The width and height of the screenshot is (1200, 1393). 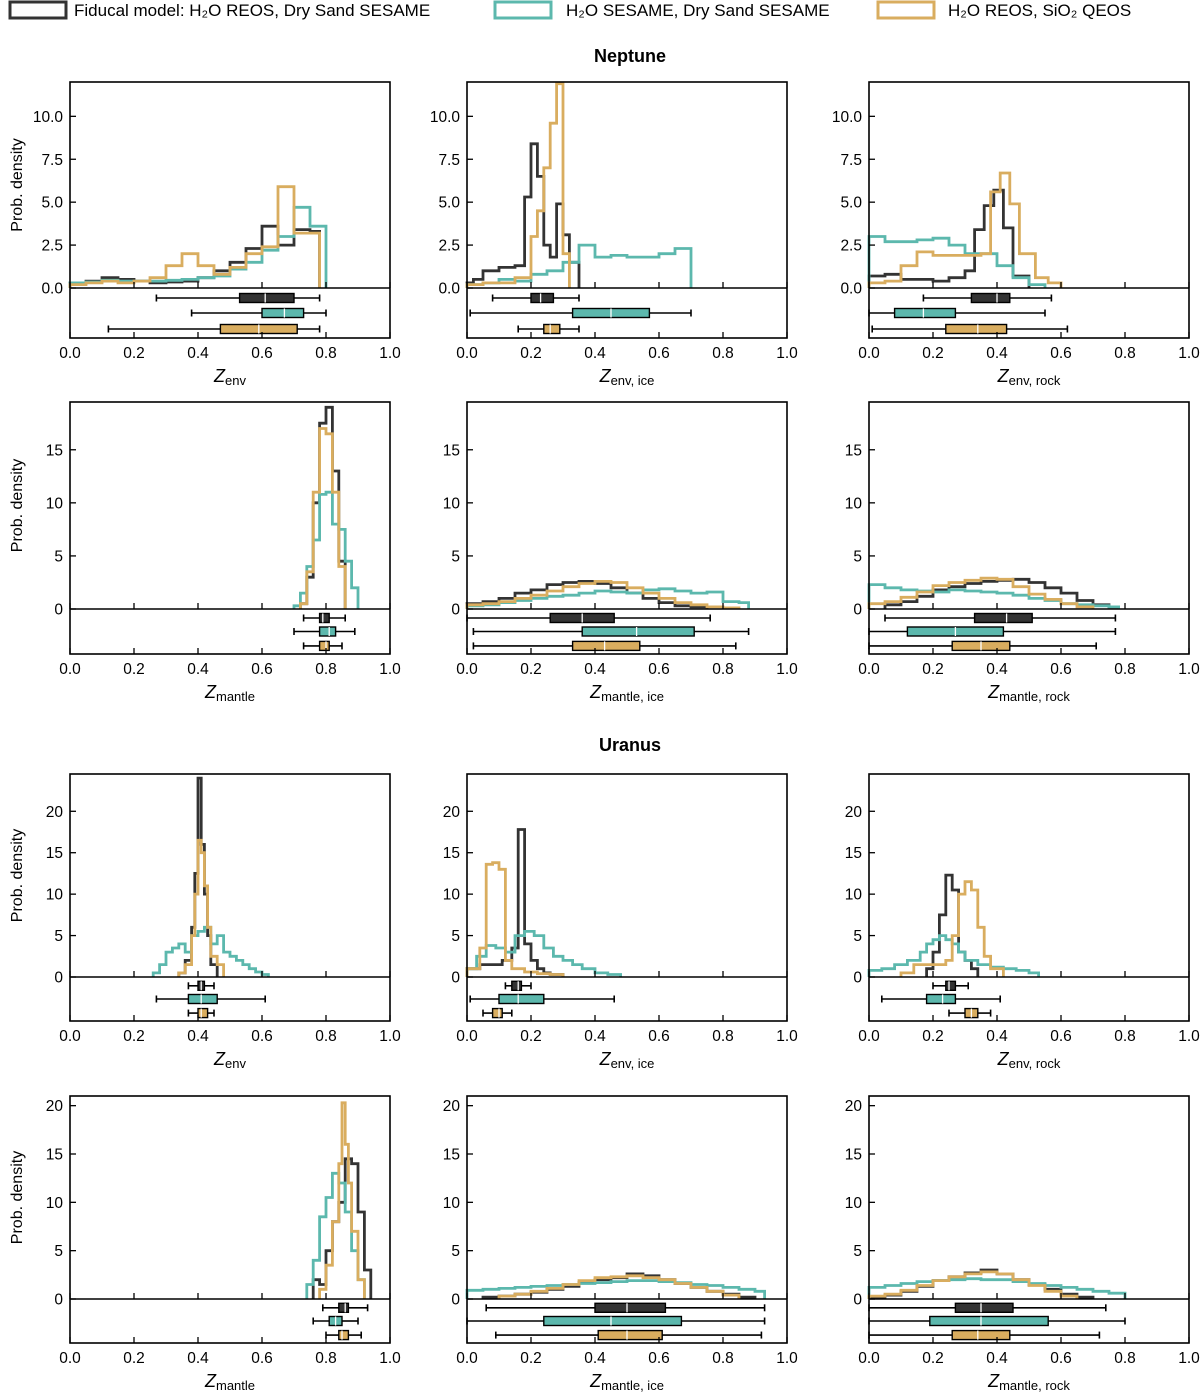 I want to click on y-tick-label: 2.5, so click(x=52, y=246).